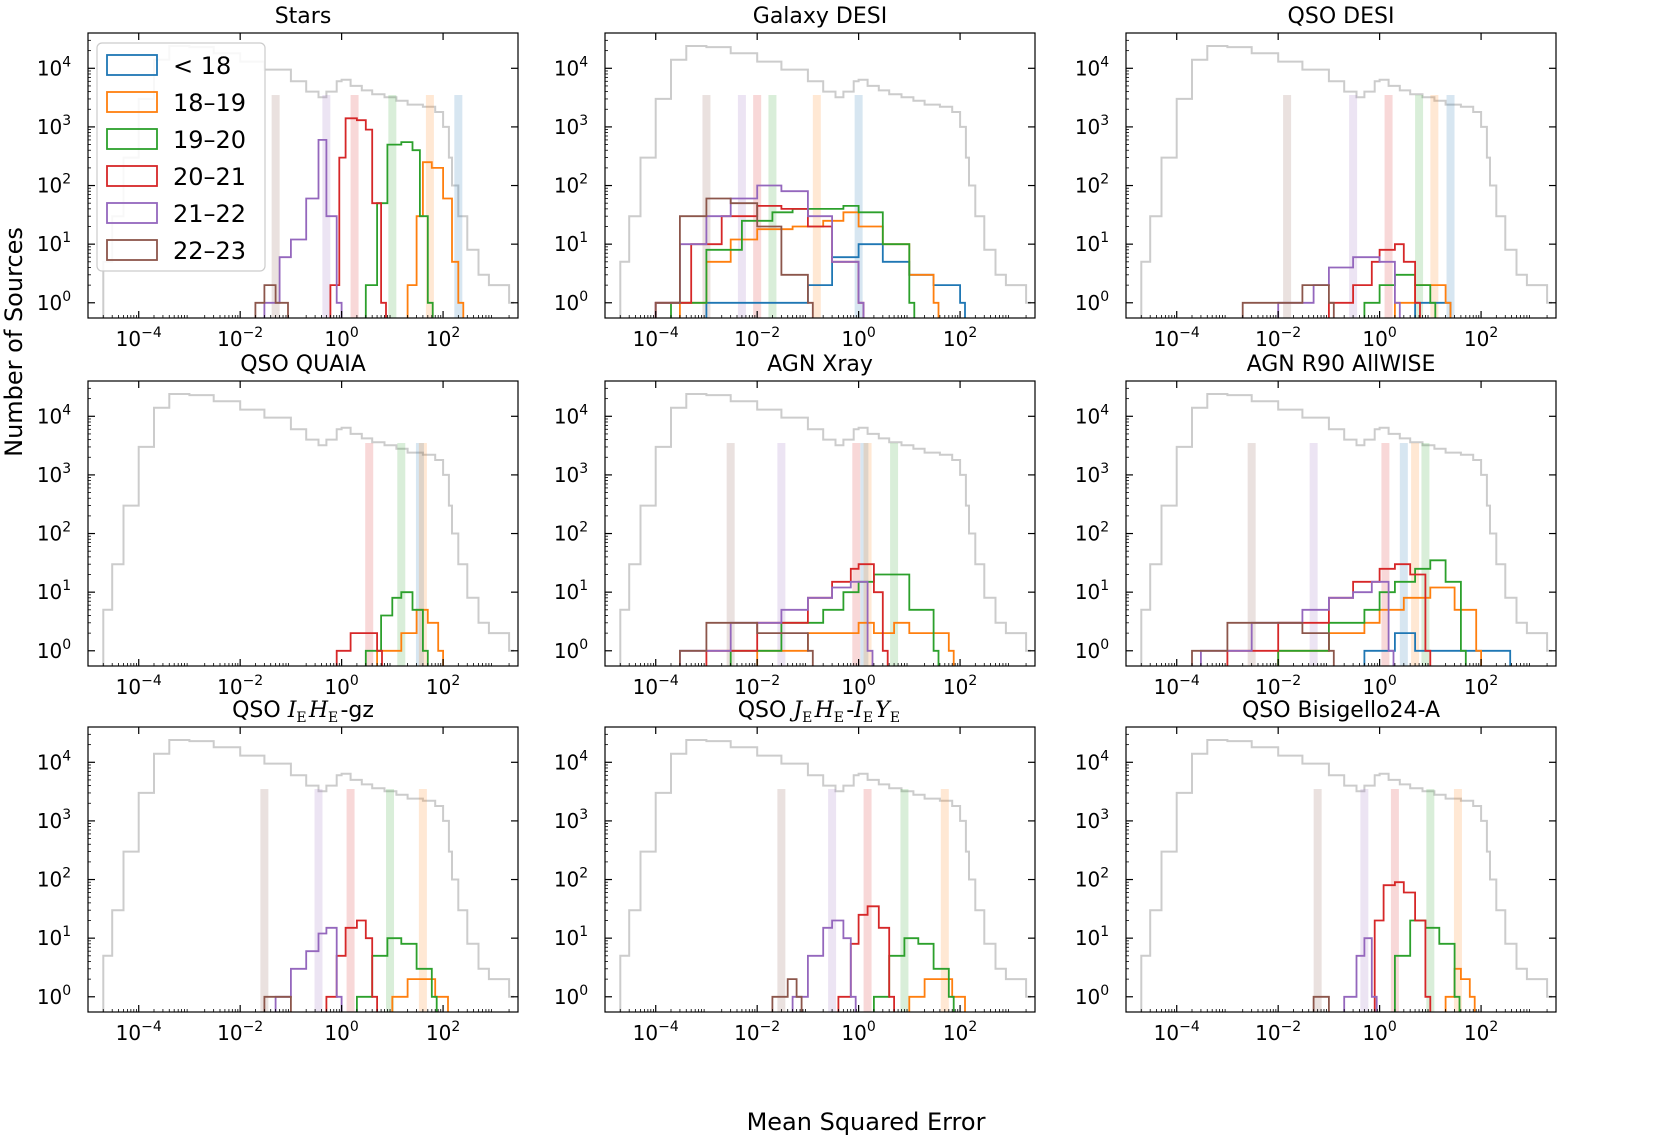 The height and width of the screenshot is (1140, 1661). I want to click on legend-label: 19–20, so click(209, 140).